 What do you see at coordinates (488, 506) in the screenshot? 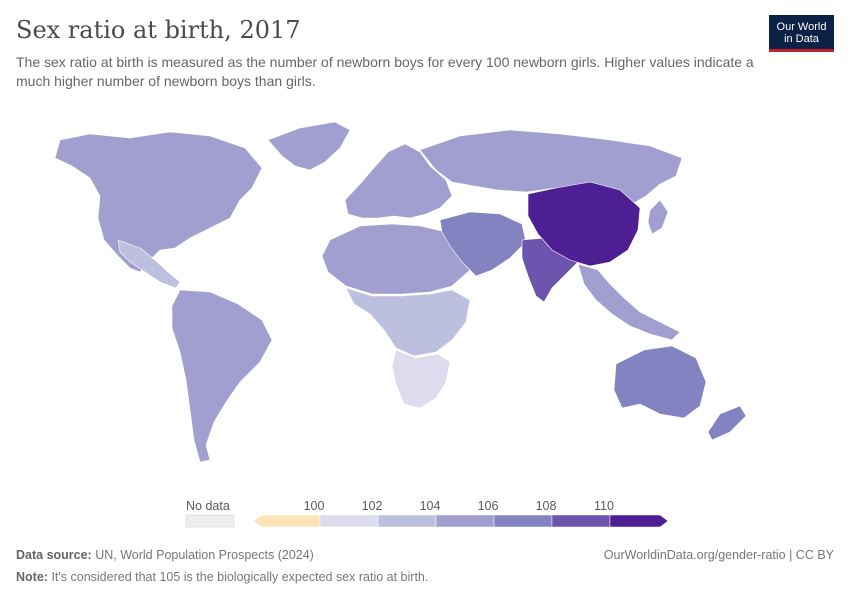
I see `legend-tick-106: 106` at bounding box center [488, 506].